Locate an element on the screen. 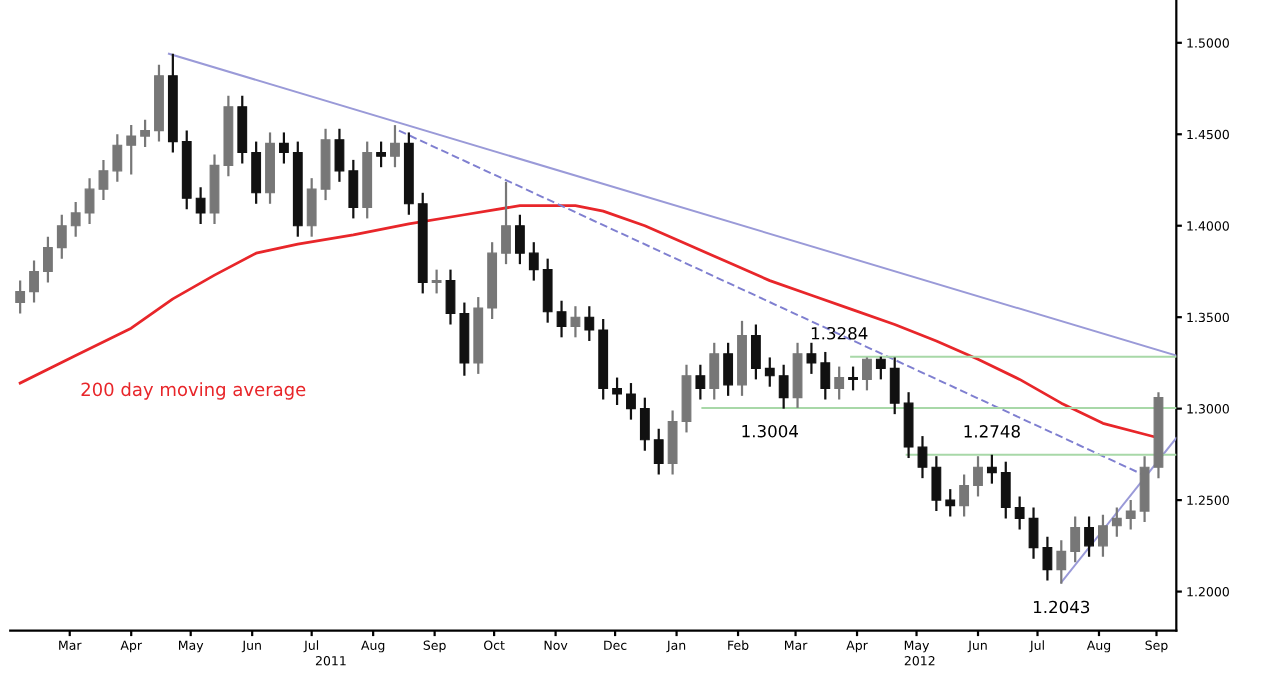 This screenshot has height=678, width=1280. annotation: 1.2748 is located at coordinates (992, 431).